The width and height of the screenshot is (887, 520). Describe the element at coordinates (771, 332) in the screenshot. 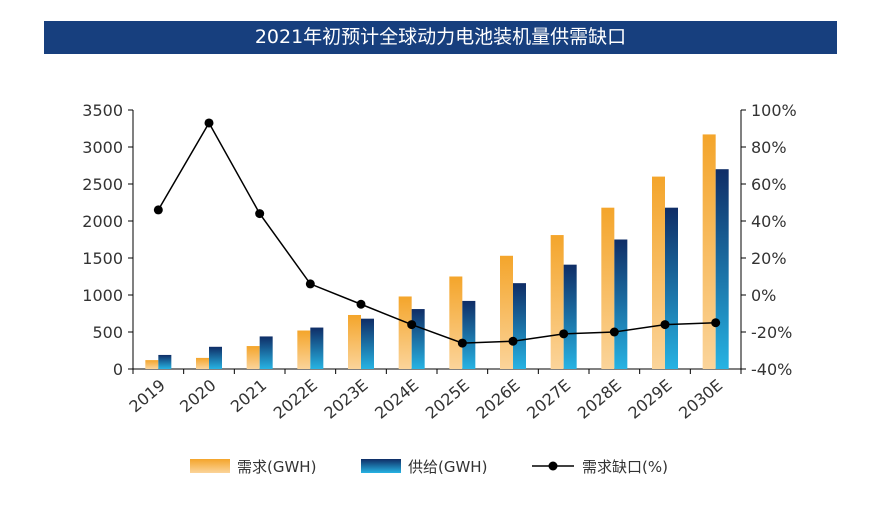

I see `y-right-tick-label: -20%` at that location.